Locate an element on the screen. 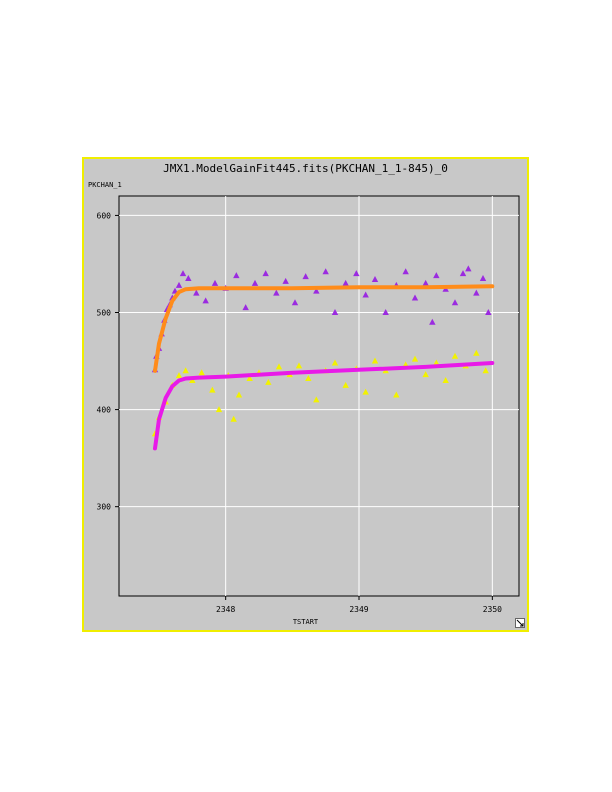 The image size is (612, 792). x-tick-label: 2349 is located at coordinates (358, 609).